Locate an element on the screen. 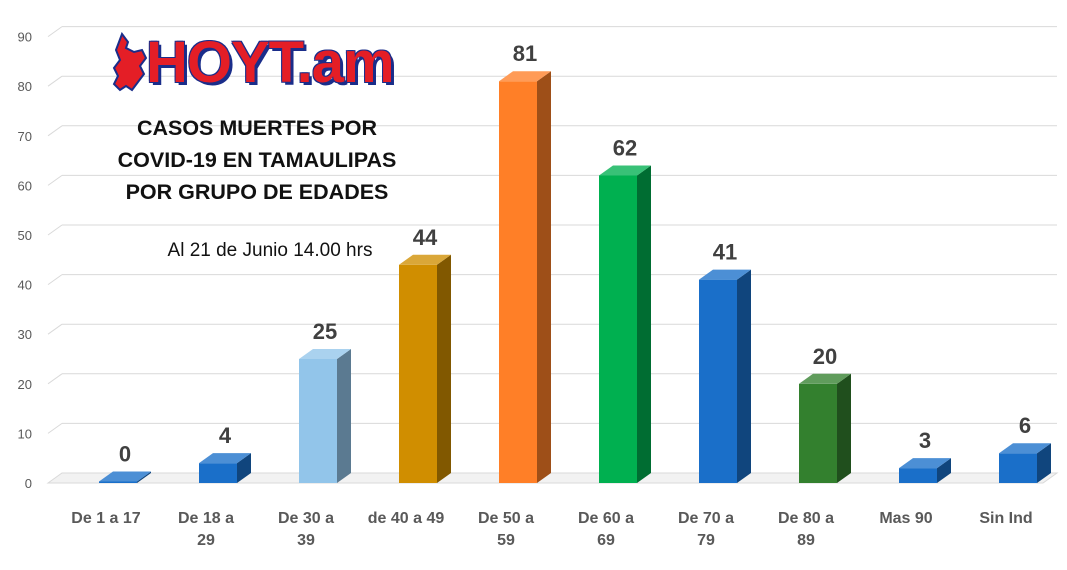 The width and height of the screenshot is (1067, 570). x-tick-label: De 30 a 39 is located at coordinates (306, 529).